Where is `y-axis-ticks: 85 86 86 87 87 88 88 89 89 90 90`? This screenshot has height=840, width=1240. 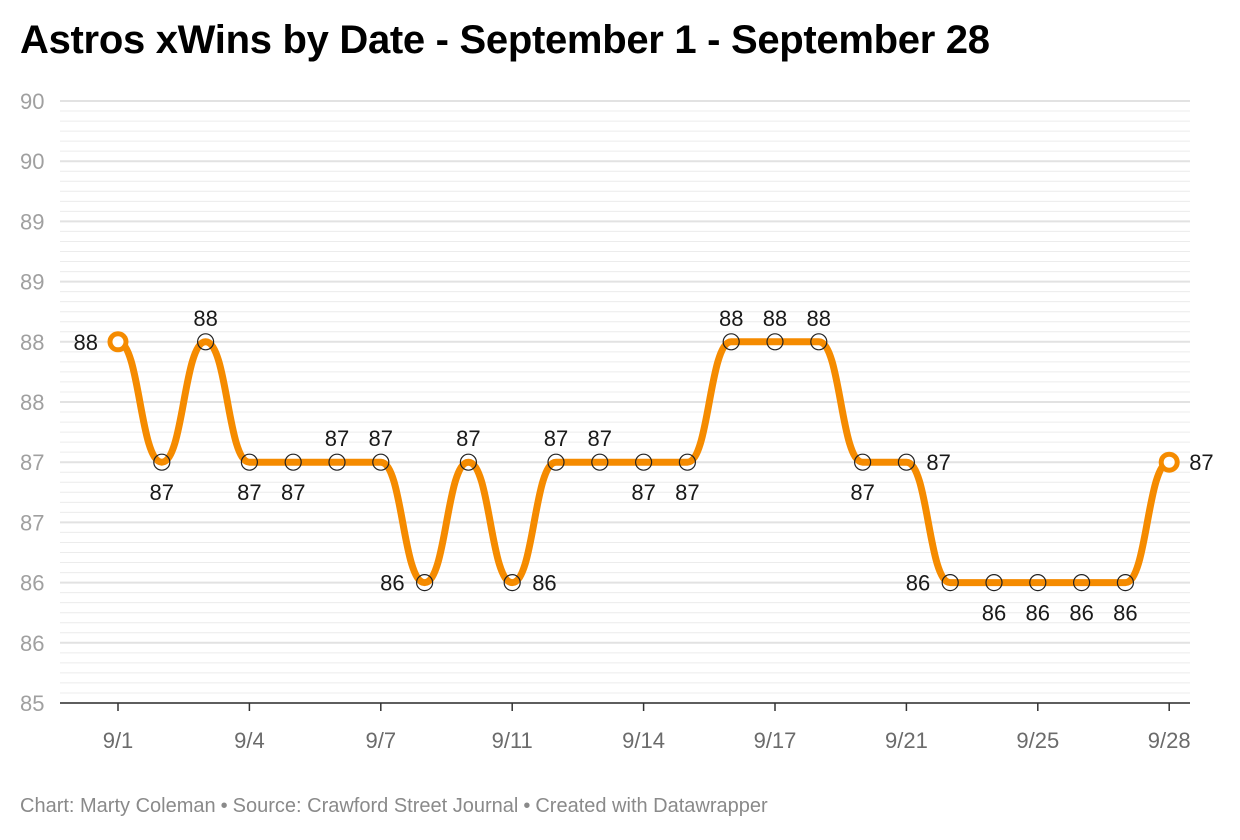
y-axis-ticks: 85 86 86 87 87 88 88 89 89 90 90 is located at coordinates (32, 402).